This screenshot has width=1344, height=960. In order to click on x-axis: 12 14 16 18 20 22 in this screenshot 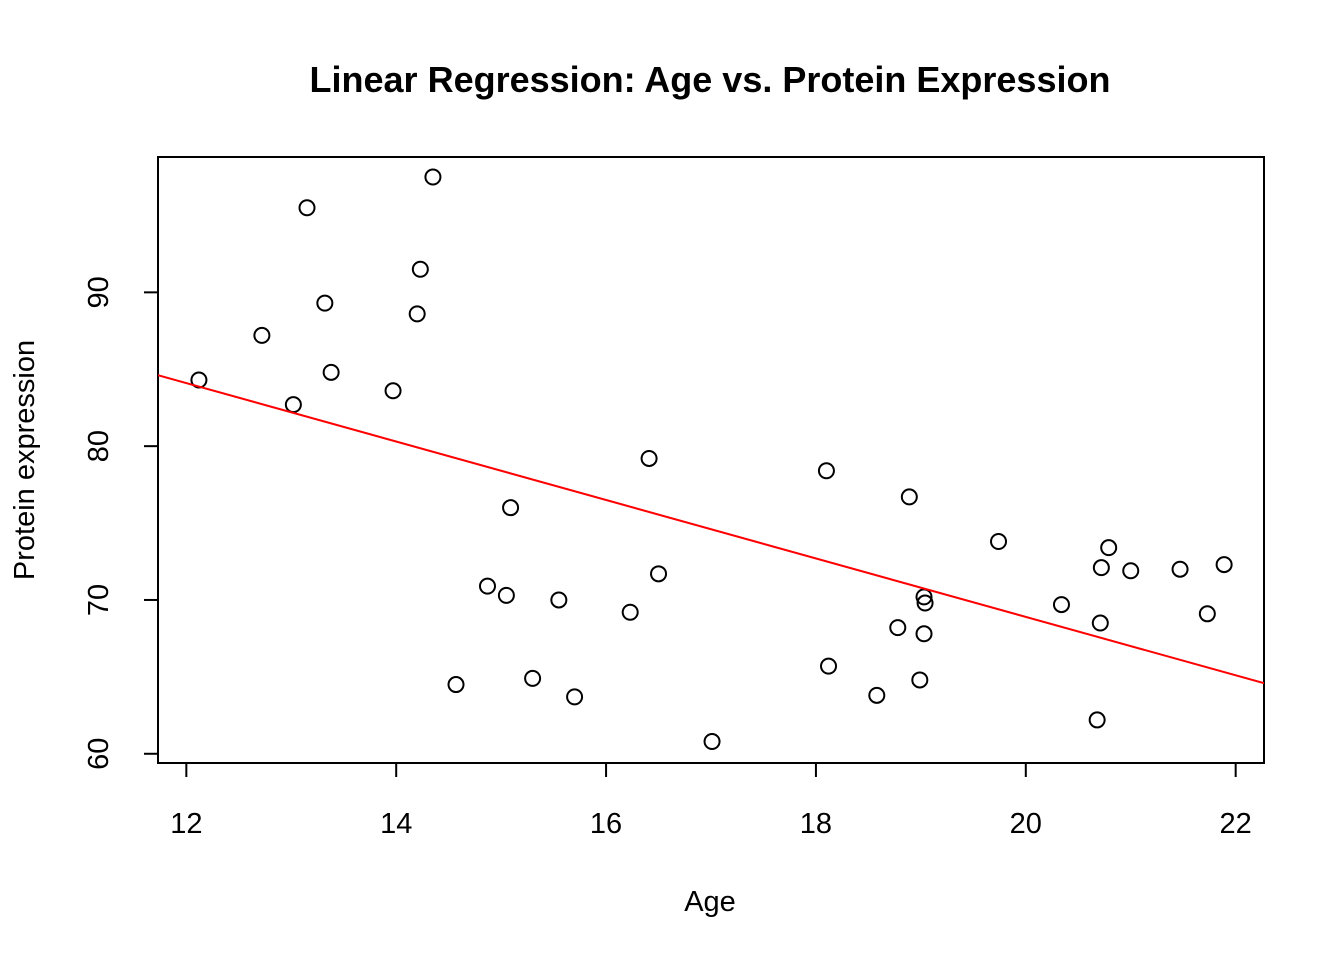, I will do `click(711, 801)`.